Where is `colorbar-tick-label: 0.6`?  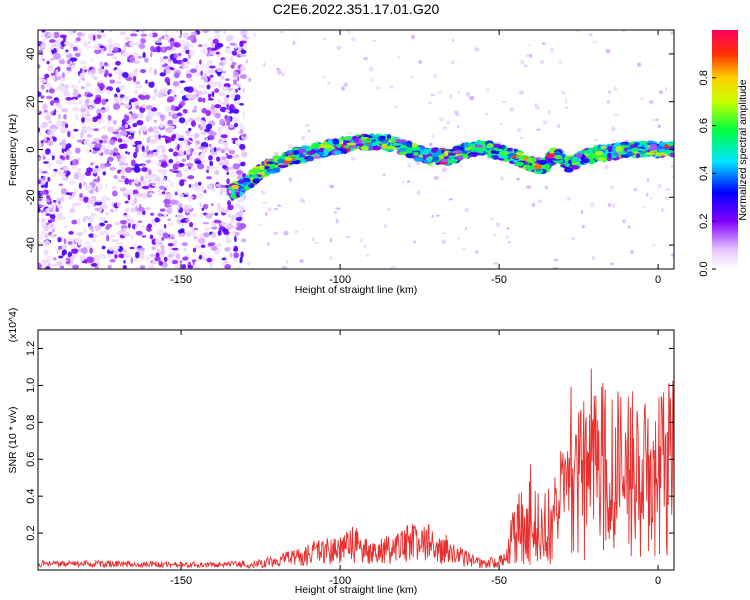
colorbar-tick-label: 0.6 is located at coordinates (704, 125).